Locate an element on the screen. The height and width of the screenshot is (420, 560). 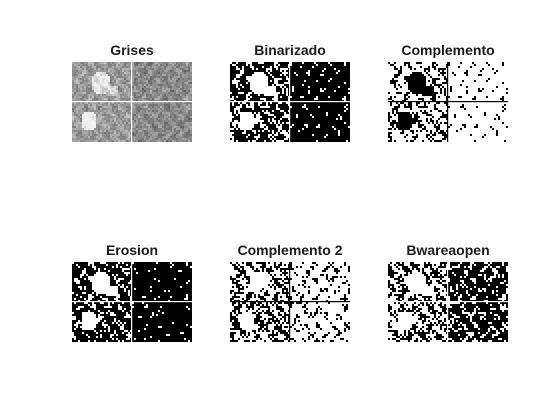
panel-title: Erosion is located at coordinates (132, 250).